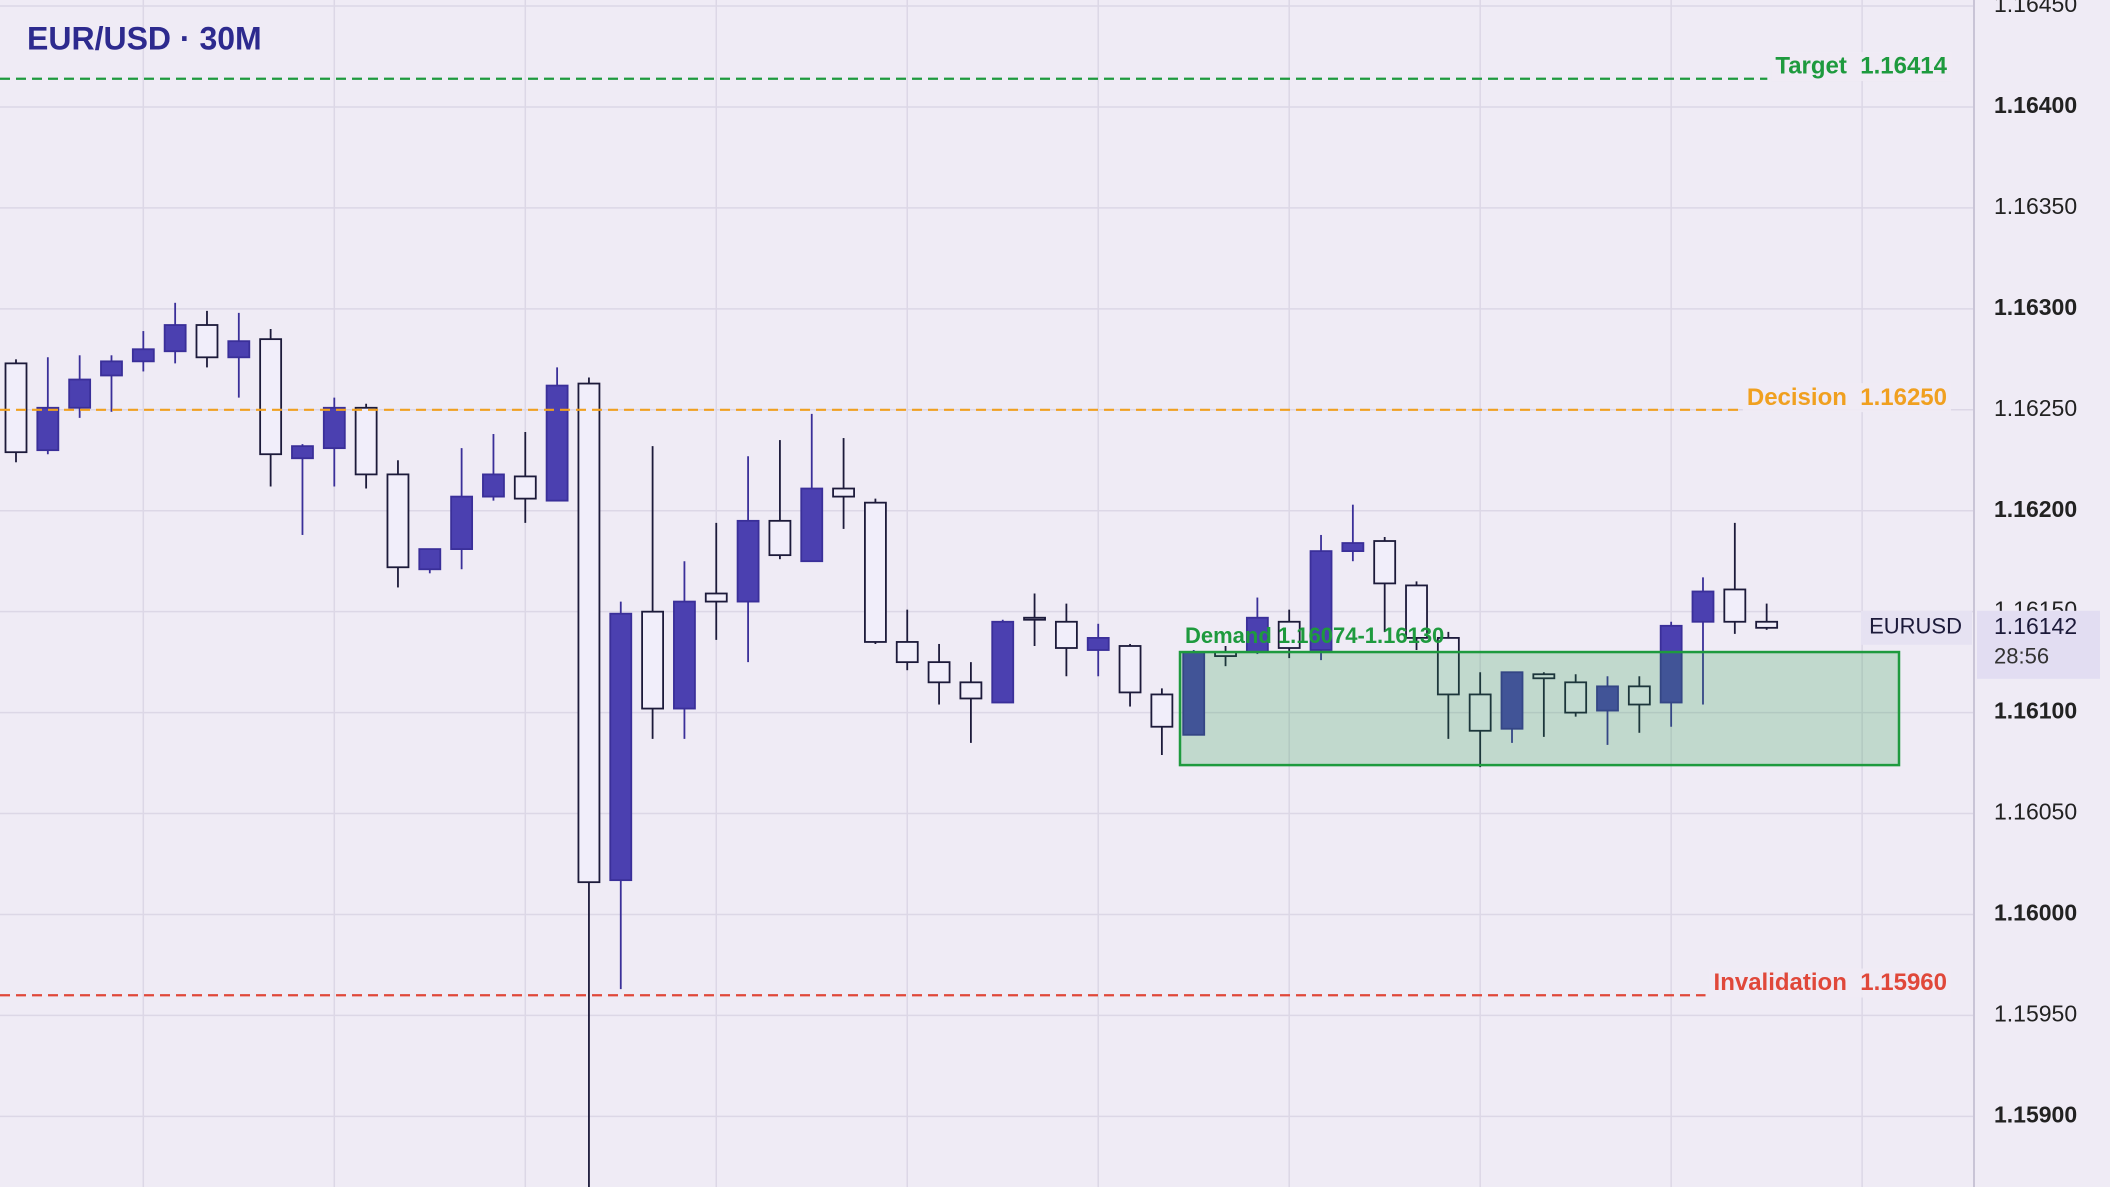 This screenshot has width=2110, height=1187. Describe the element at coordinates (2035, 1013) in the screenshot. I see `y-tick-label: 1.15950` at that location.